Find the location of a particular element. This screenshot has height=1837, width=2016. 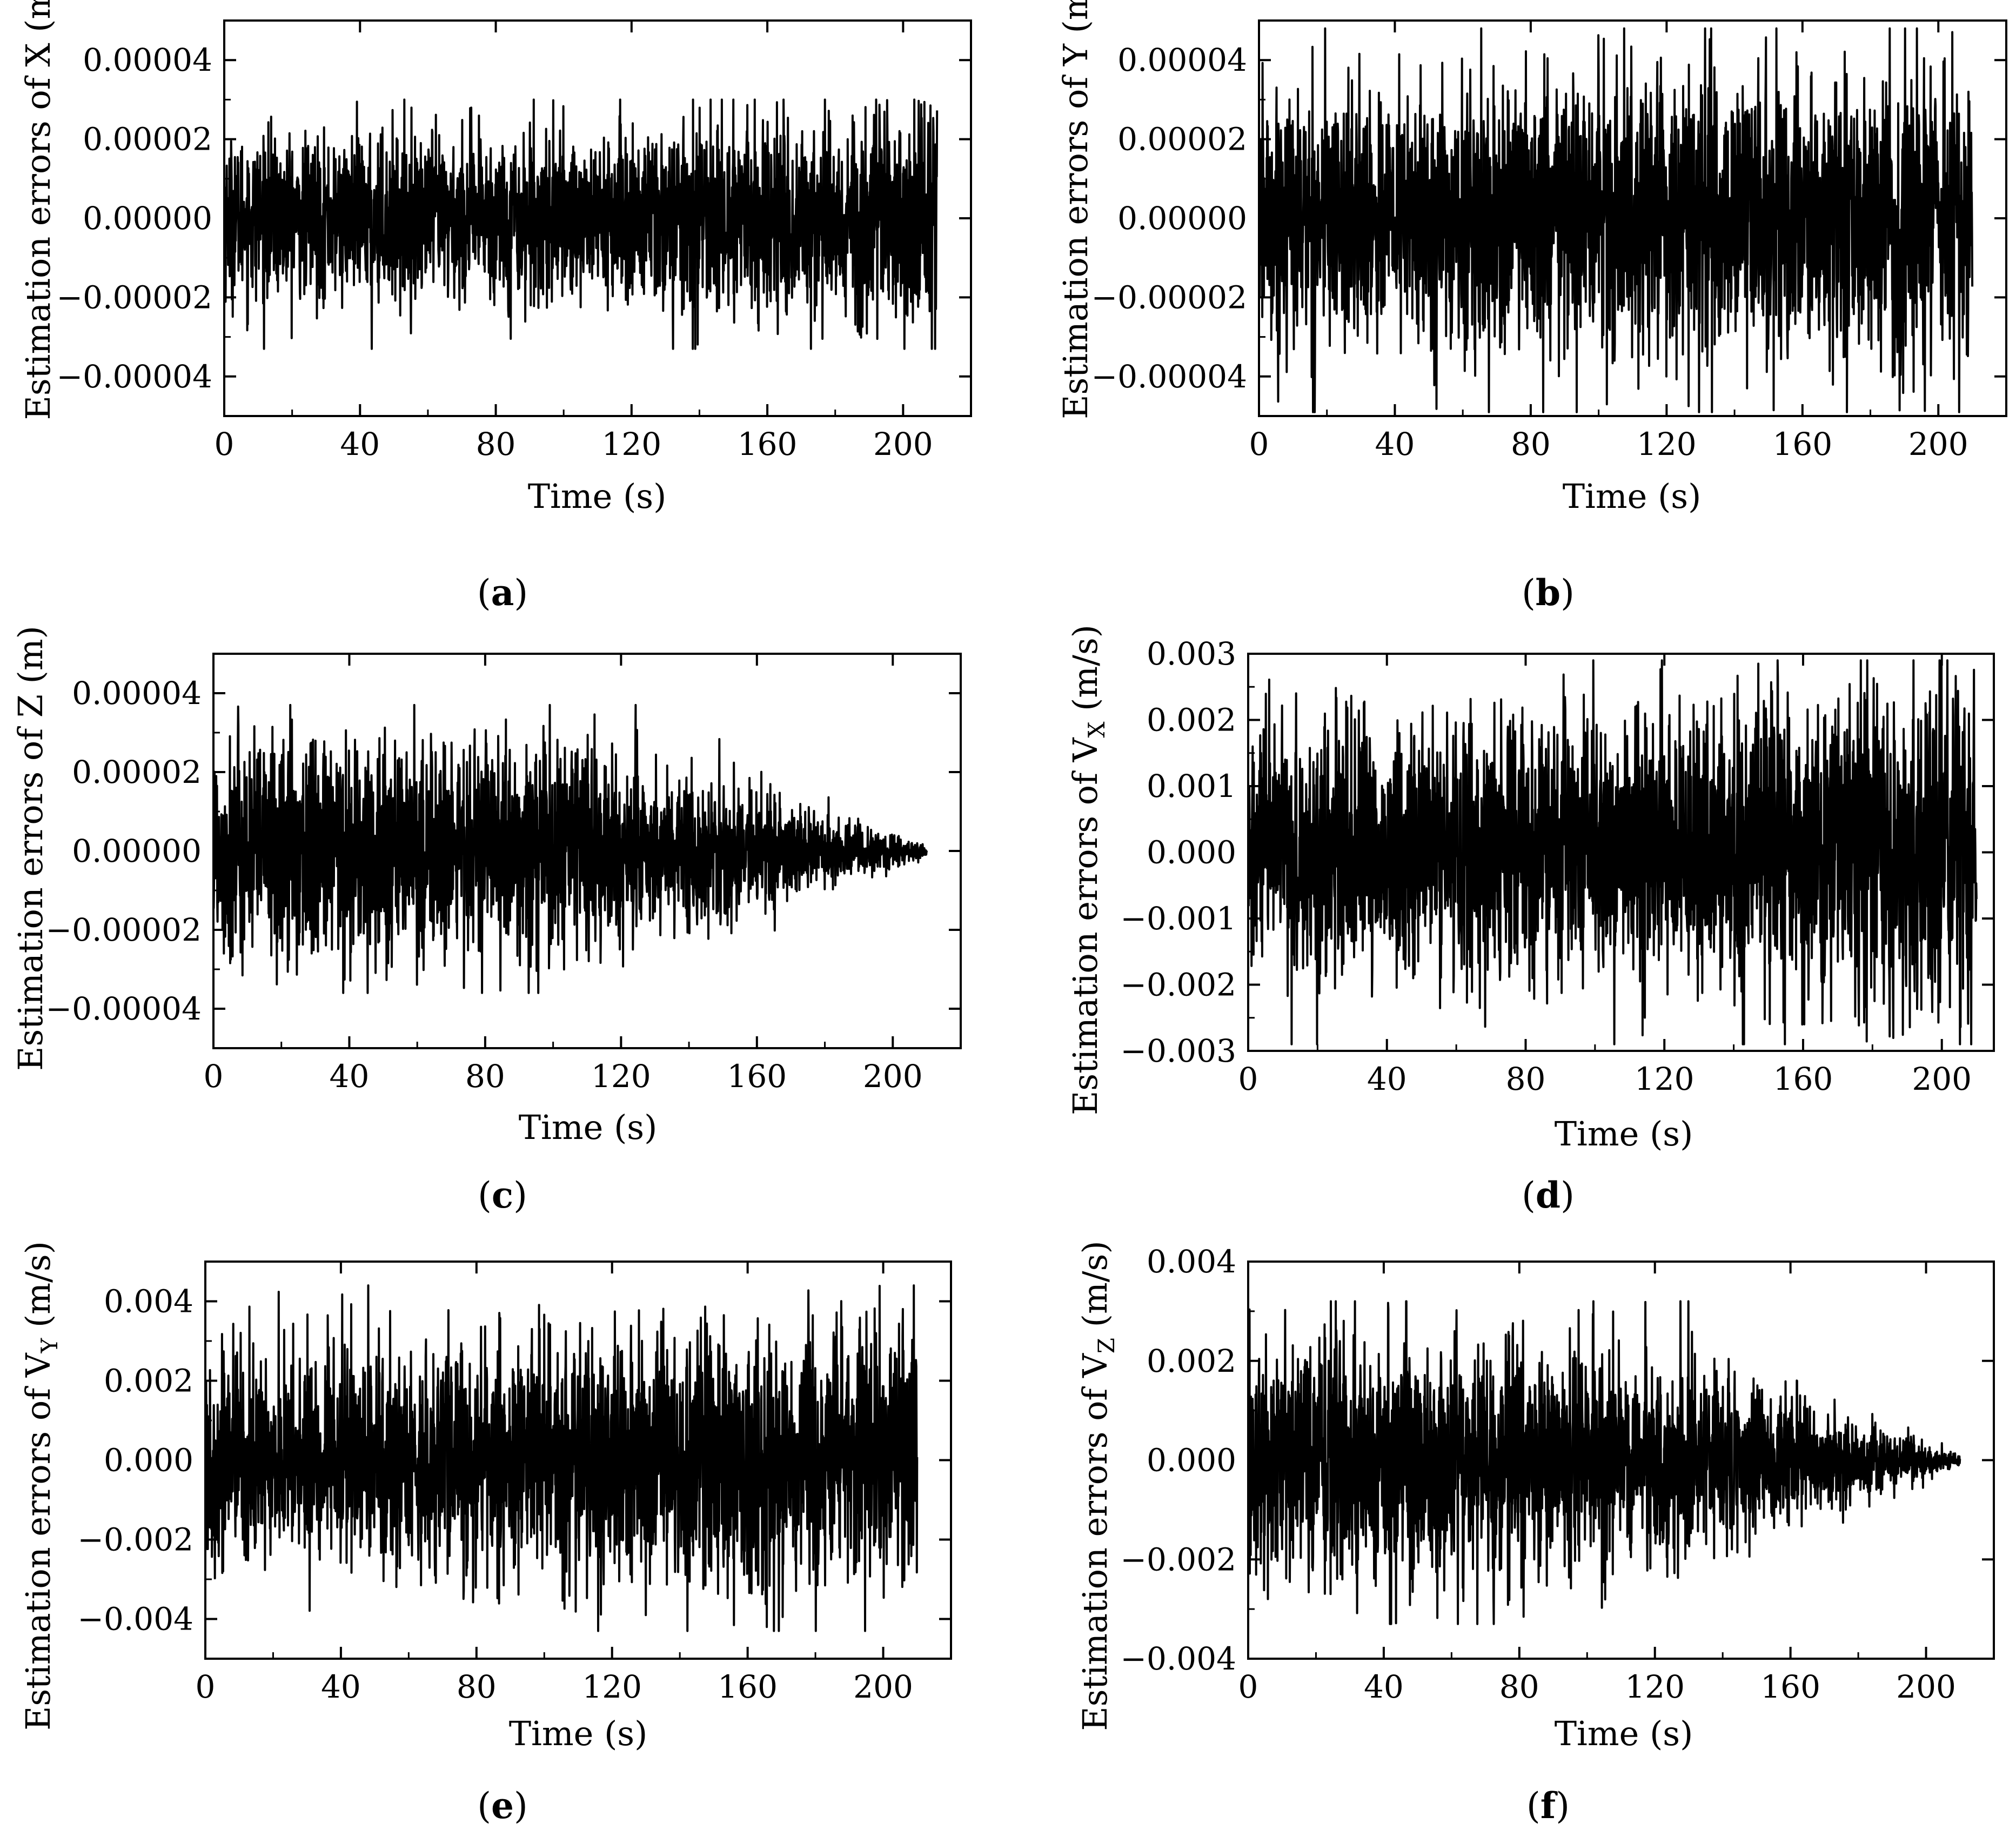

xtick-label-e-1: 40 is located at coordinates (341, 1686).